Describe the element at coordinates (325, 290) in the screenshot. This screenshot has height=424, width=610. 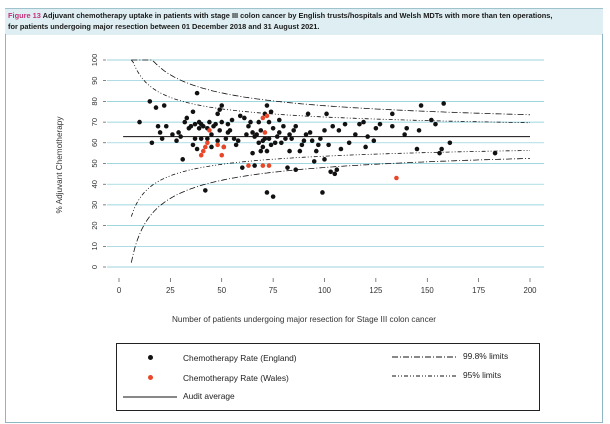
I see `x-tick-label-100: 100` at that location.